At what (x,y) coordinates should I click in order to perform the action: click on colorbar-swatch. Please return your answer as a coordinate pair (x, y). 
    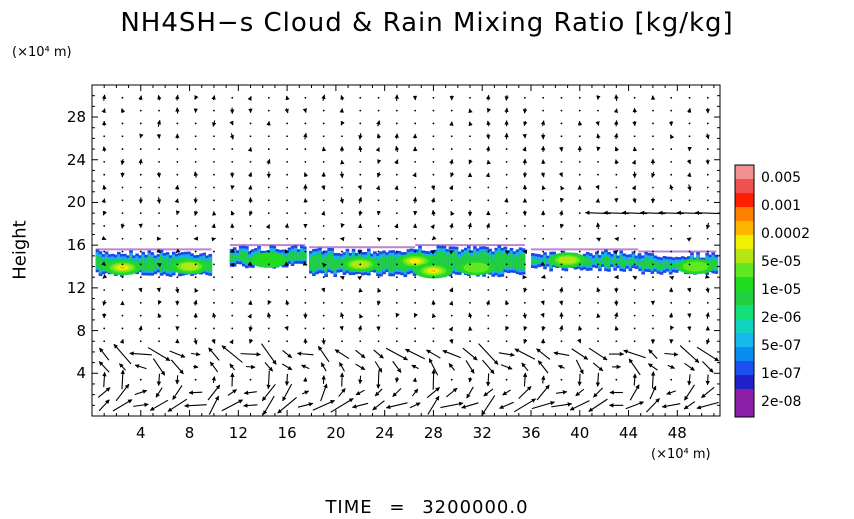
    Looking at the image, I should click on (744, 242).